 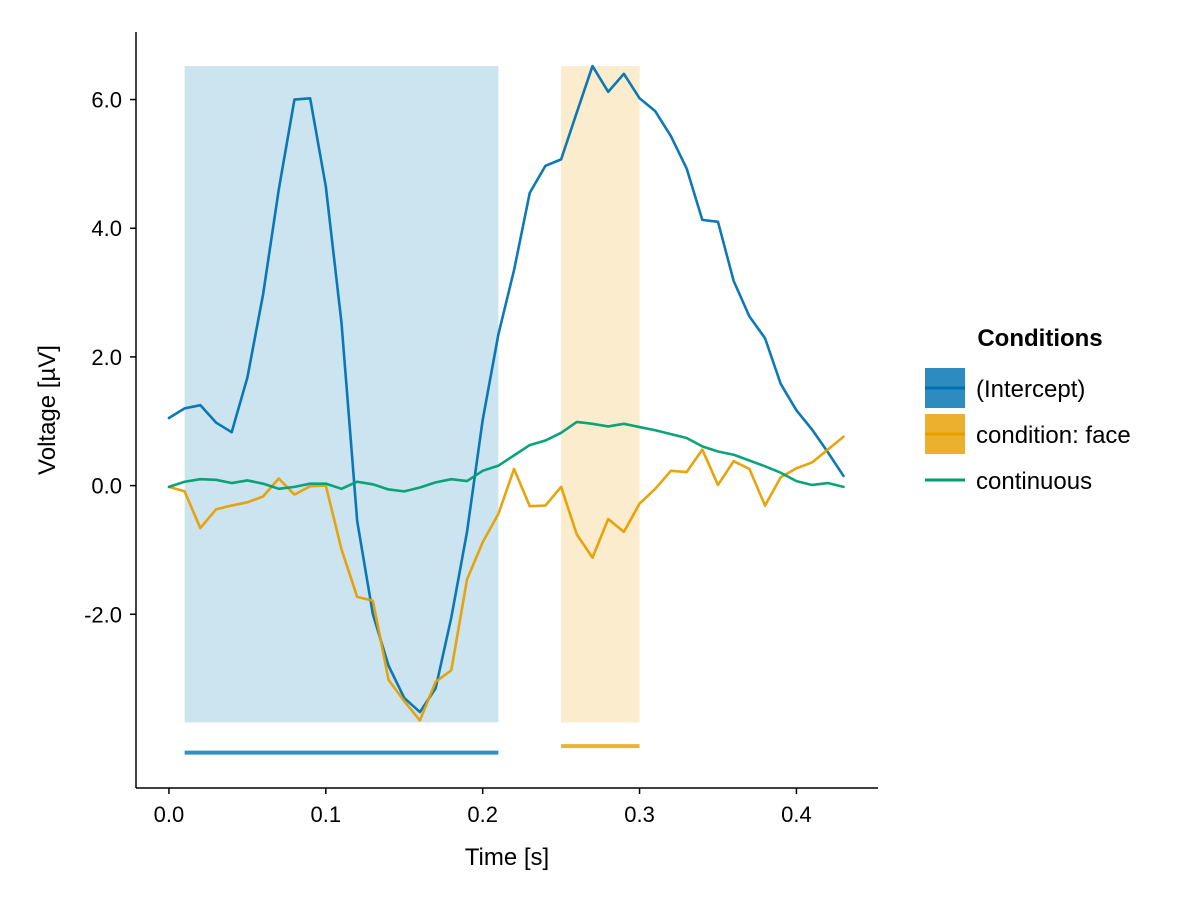 What do you see at coordinates (1053, 435) in the screenshot?
I see `legend-label-condition-face: condition: face` at bounding box center [1053, 435].